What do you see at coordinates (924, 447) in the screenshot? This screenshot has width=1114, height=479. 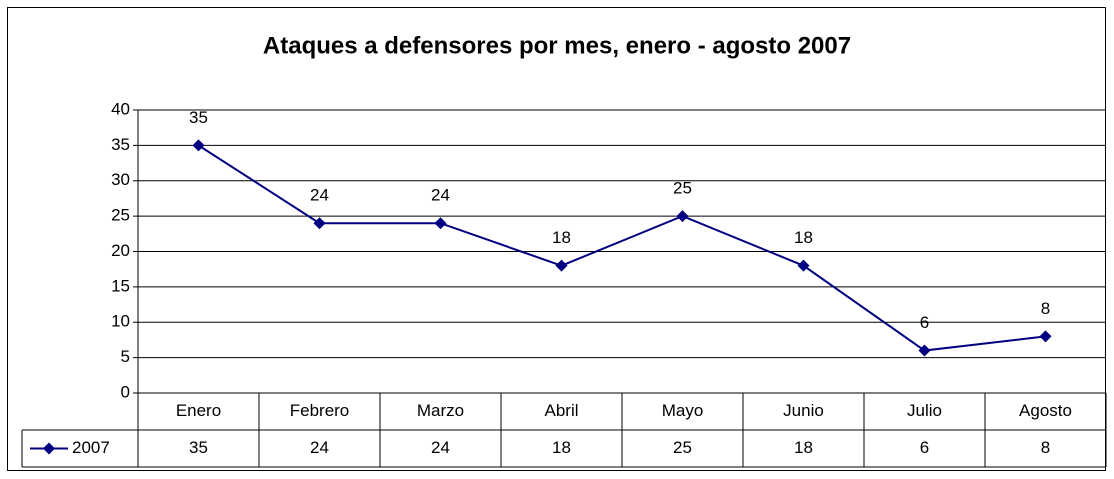 I see `table-value: 6` at bounding box center [924, 447].